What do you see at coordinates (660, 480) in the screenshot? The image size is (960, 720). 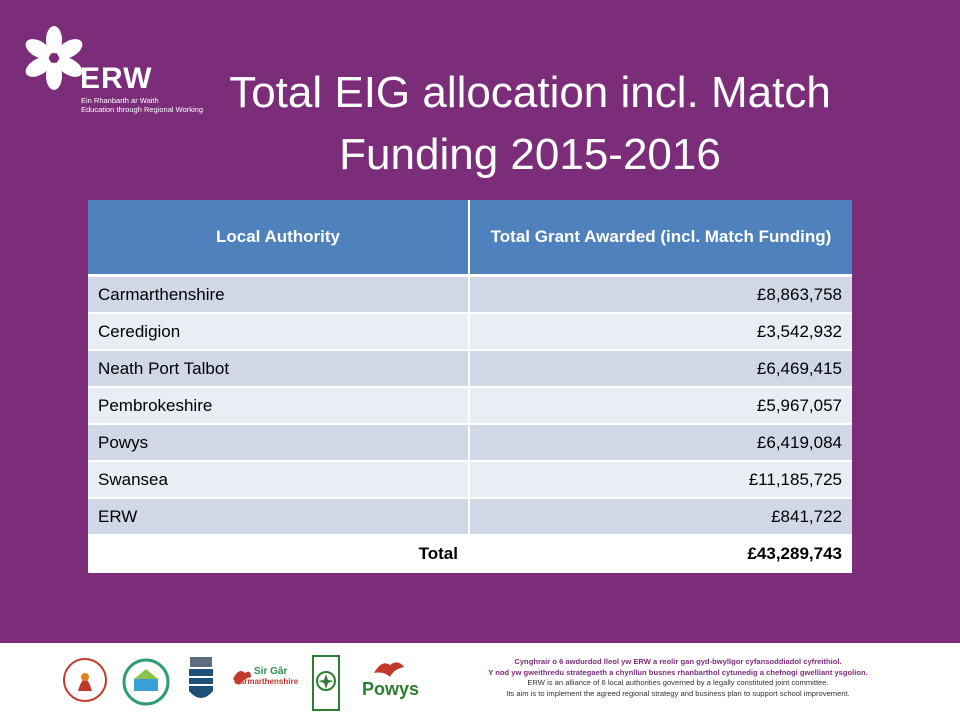 I see `amount-cell: £11,185,725` at bounding box center [660, 480].